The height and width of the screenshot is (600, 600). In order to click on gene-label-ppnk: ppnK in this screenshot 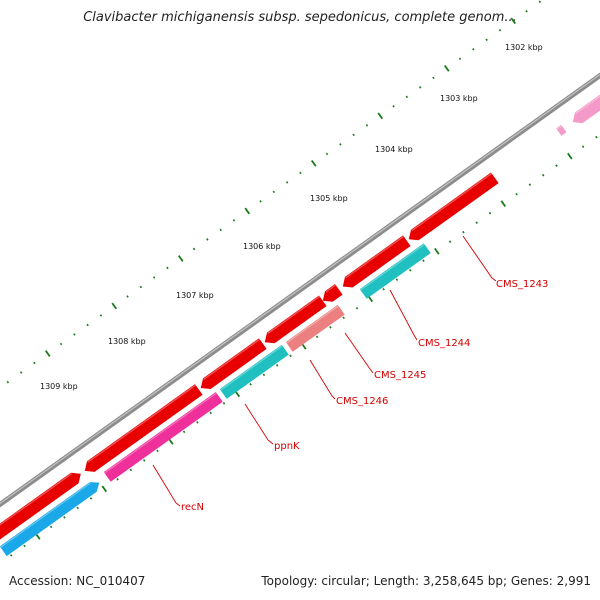, I will do `click(287, 446)`.